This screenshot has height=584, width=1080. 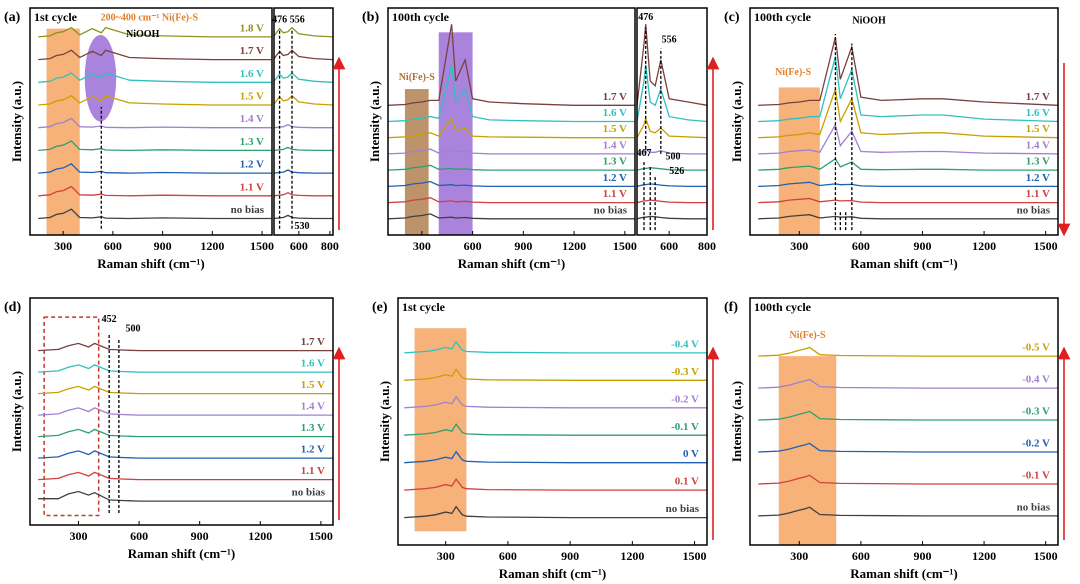 I want to click on panel-label: (e), so click(x=380, y=307).